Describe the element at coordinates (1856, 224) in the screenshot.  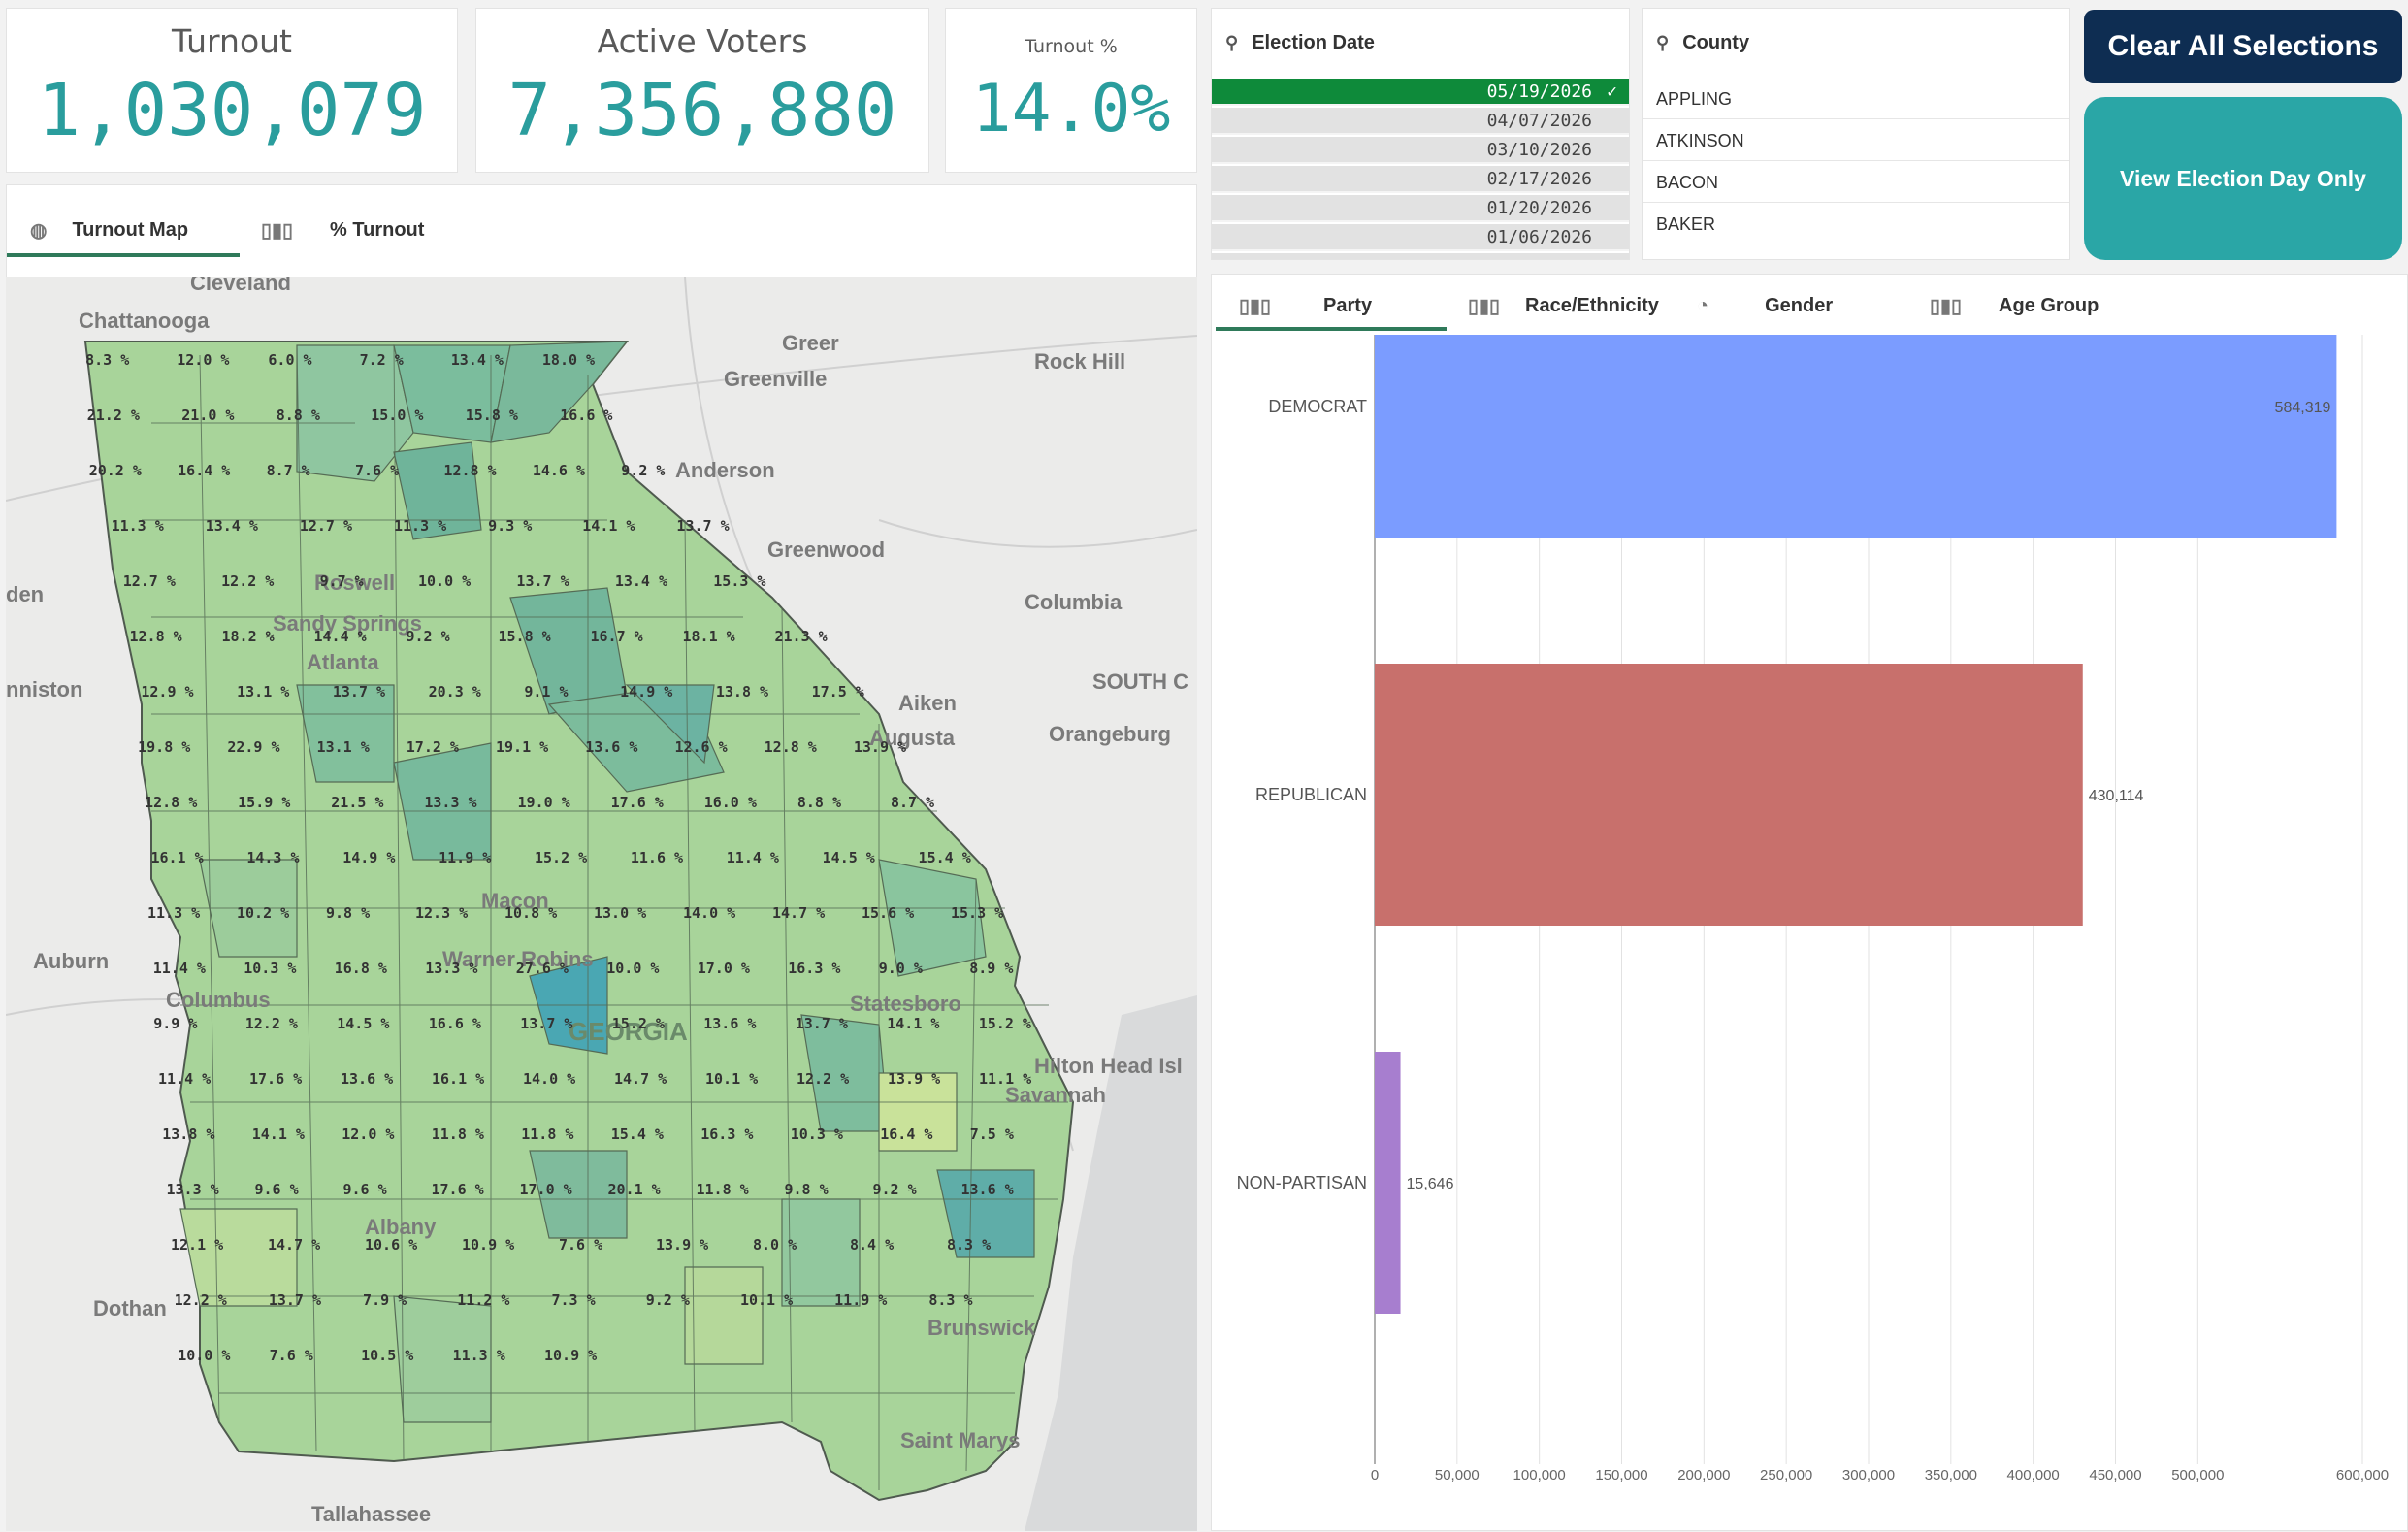
I see `county-option: BAKER` at that location.